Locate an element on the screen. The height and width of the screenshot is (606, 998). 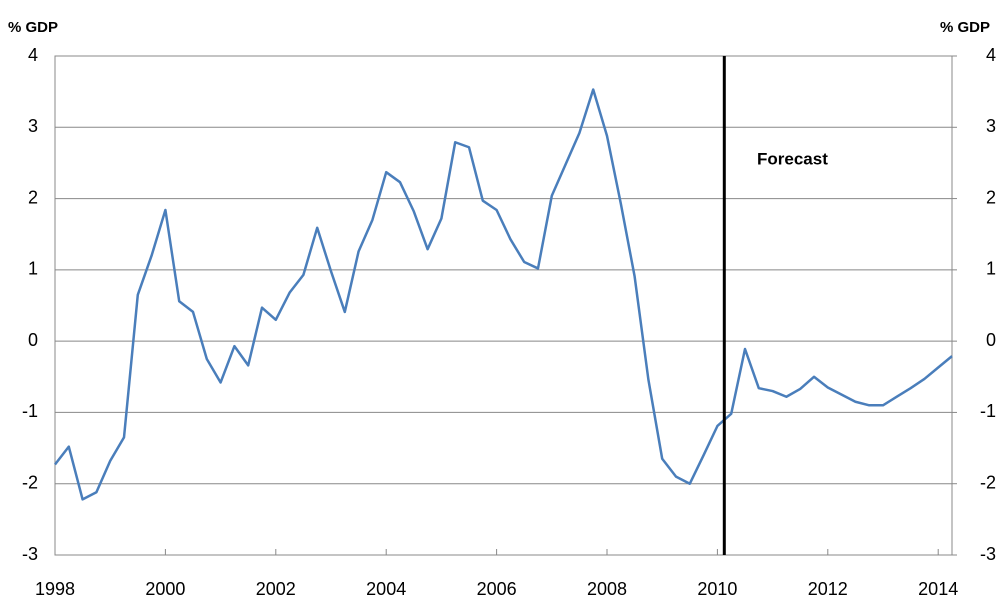
y-tick-label: 3 is located at coordinates (33, 126).